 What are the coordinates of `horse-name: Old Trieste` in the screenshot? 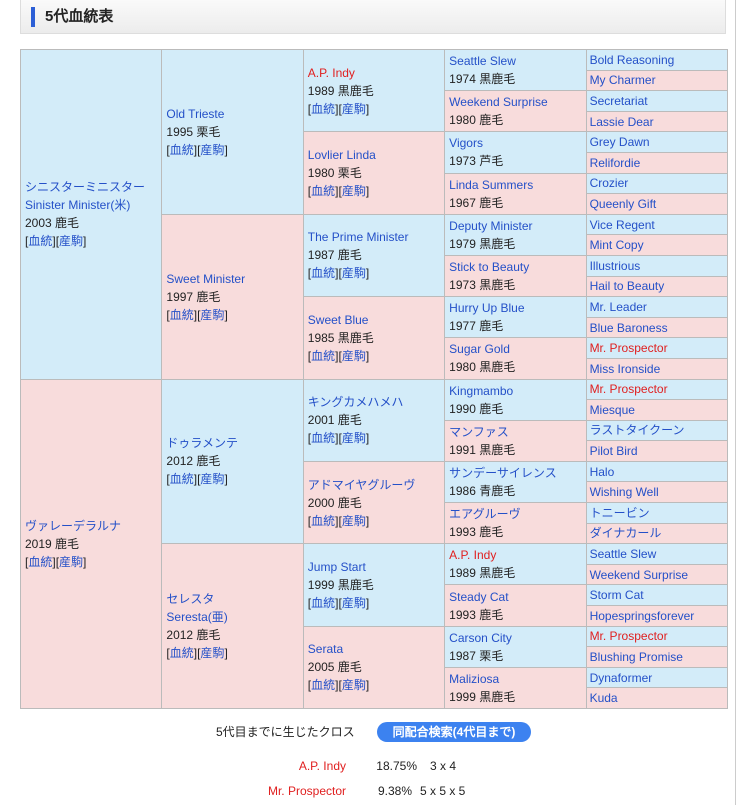 It's located at (195, 113).